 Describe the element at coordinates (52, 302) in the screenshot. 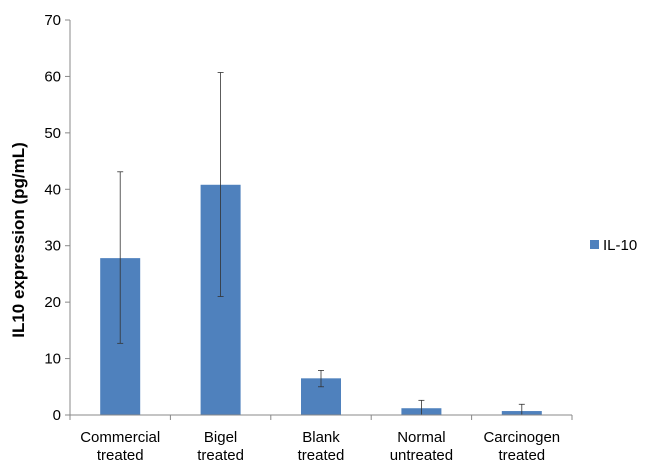

I see `y-tick-label: 20` at that location.